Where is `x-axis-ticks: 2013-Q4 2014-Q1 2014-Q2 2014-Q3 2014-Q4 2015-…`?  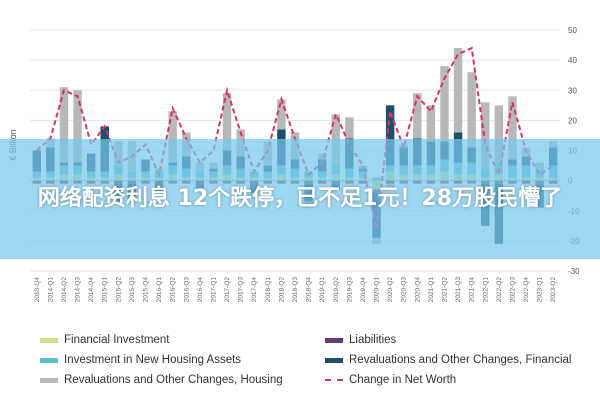
x-axis-ticks: 2013-Q4 2014-Q1 2014-Q2 2014-Q3 2014-Q4 2015-… is located at coordinates (295, 290).